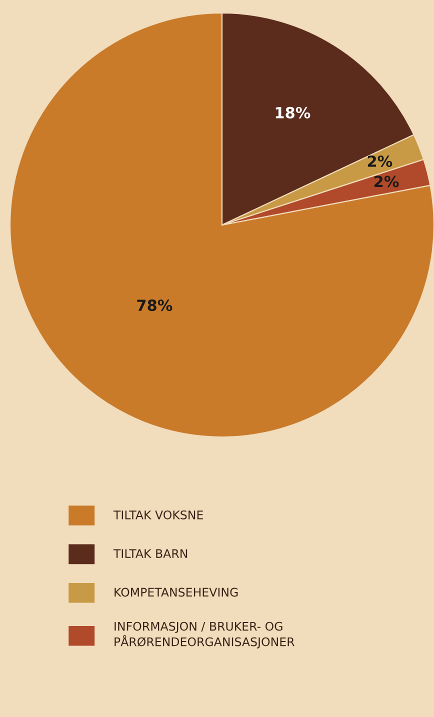 Image resolution: width=434 pixels, height=717 pixels. Describe the element at coordinates (293, 112) in the screenshot. I see `data-label: 18%` at that location.